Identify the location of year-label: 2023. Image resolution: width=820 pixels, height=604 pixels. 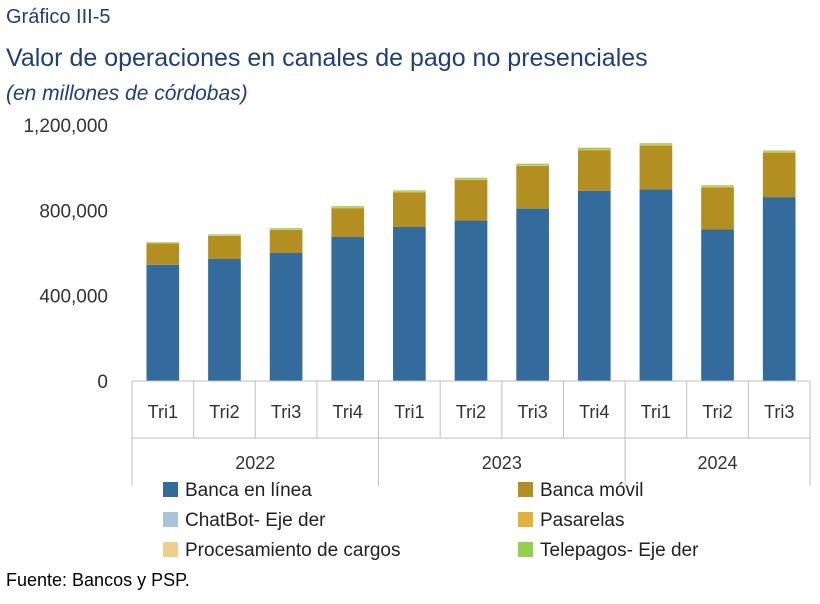
(502, 463).